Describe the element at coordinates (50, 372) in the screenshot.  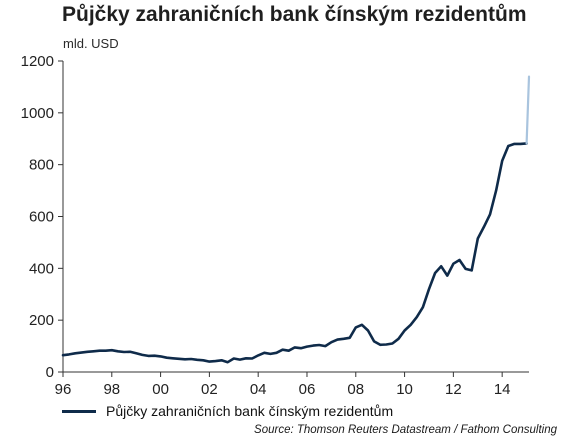
I see `y-tick-label: 0` at that location.